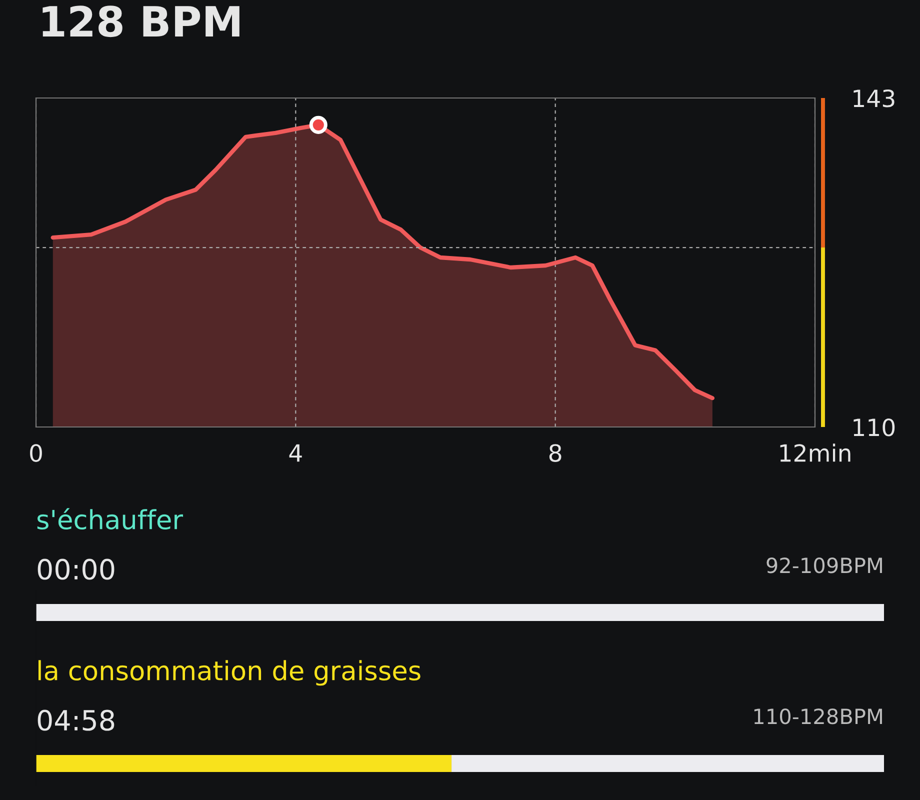  What do you see at coordinates (110, 519) in the screenshot?
I see `y-tick-label: s'échauffer` at bounding box center [110, 519].